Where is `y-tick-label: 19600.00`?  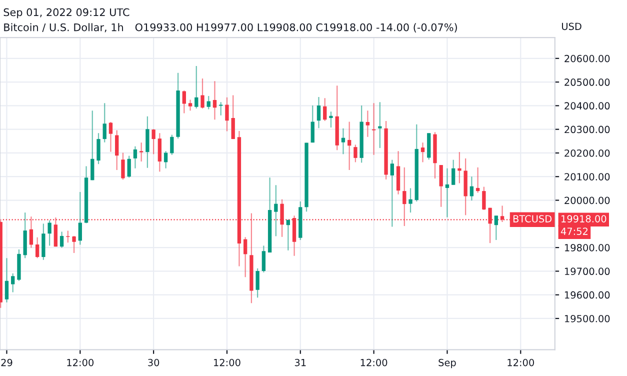 y-tick-label: 19600.00 is located at coordinates (587, 295).